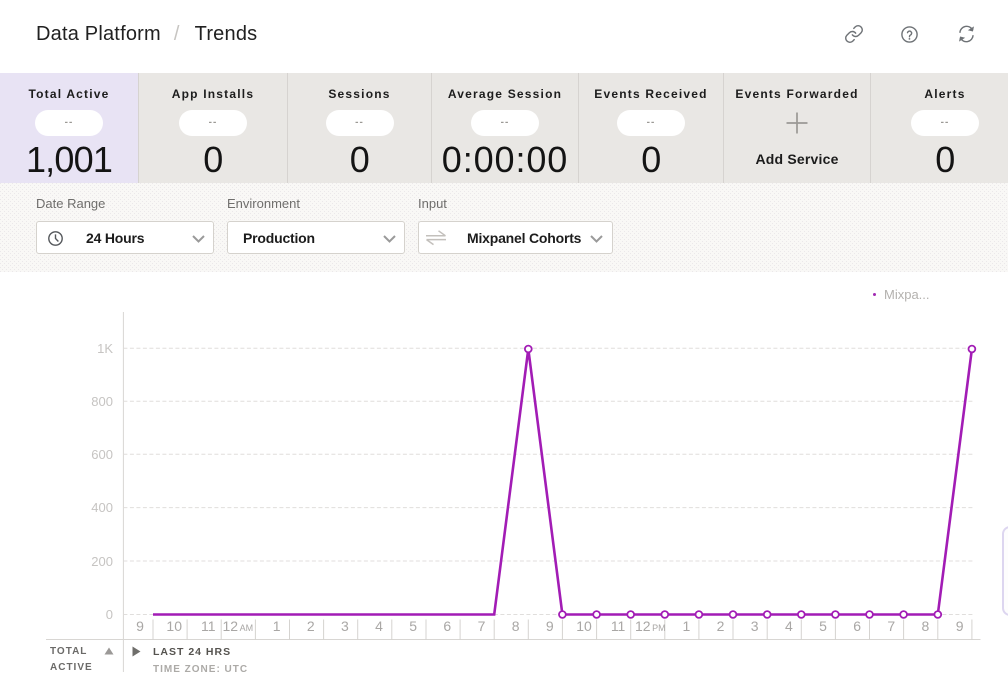 Image resolution: width=1008 pixels, height=696 pixels. What do you see at coordinates (109, 614) in the screenshot?
I see `svg-text: 0` at bounding box center [109, 614].